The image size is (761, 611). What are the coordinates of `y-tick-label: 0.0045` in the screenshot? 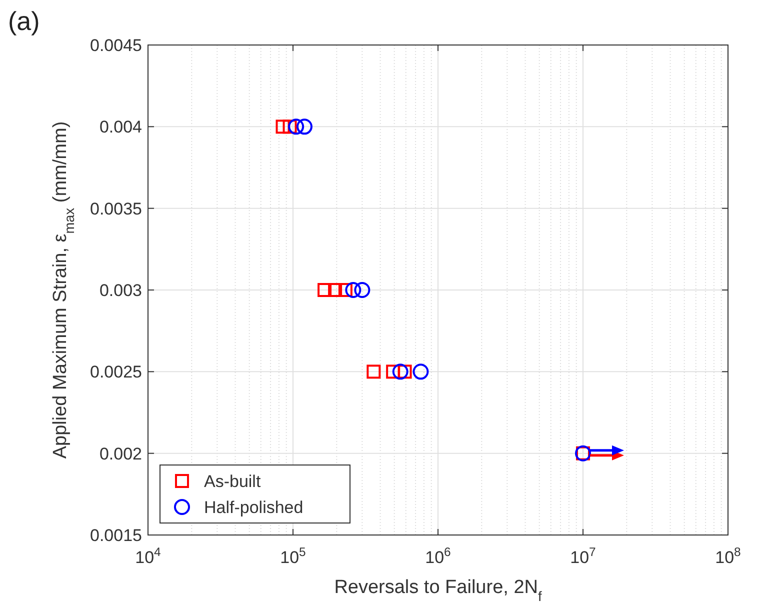 It's located at (116, 45).